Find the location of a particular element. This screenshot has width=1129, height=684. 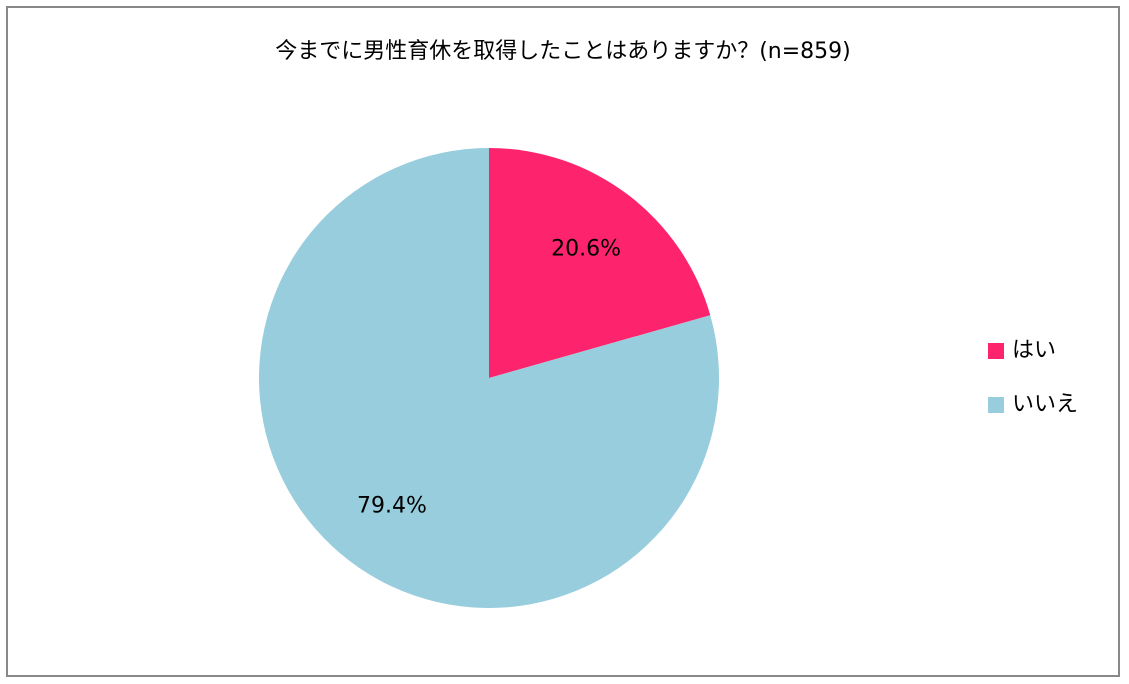

pie-slice is located at coordinates (600, 263).